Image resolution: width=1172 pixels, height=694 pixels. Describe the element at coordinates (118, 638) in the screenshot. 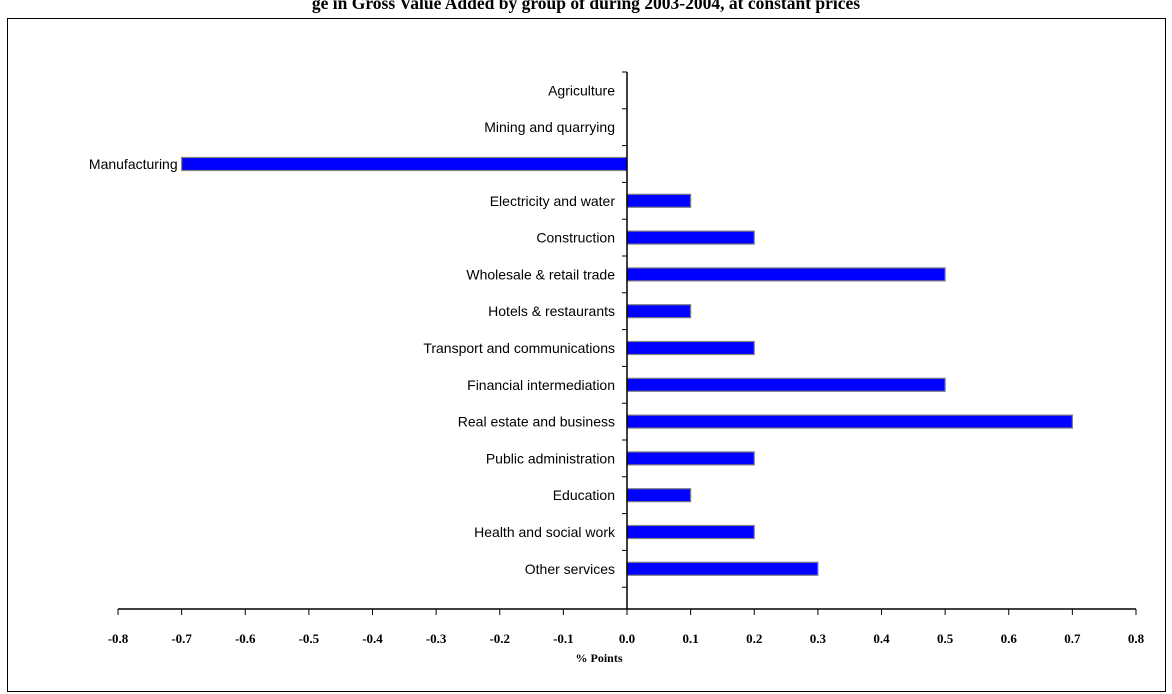

I see `x-tick-label: -0.8` at that location.